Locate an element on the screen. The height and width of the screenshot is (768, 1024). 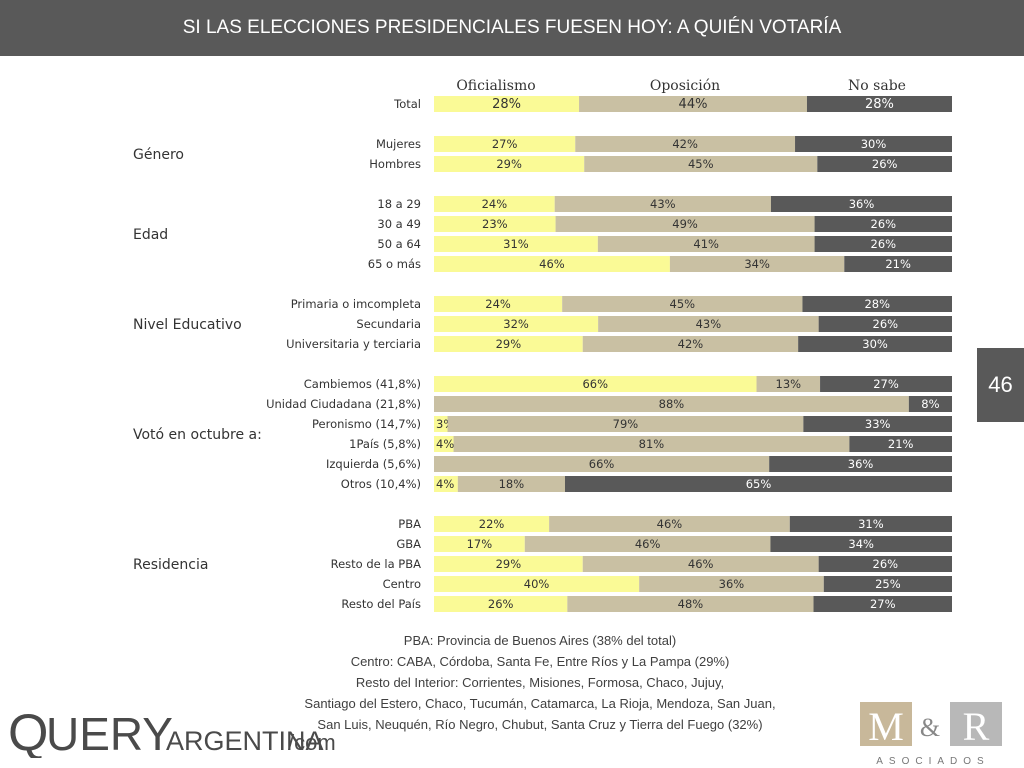
row-label: 65 o más is located at coordinates (394, 264).